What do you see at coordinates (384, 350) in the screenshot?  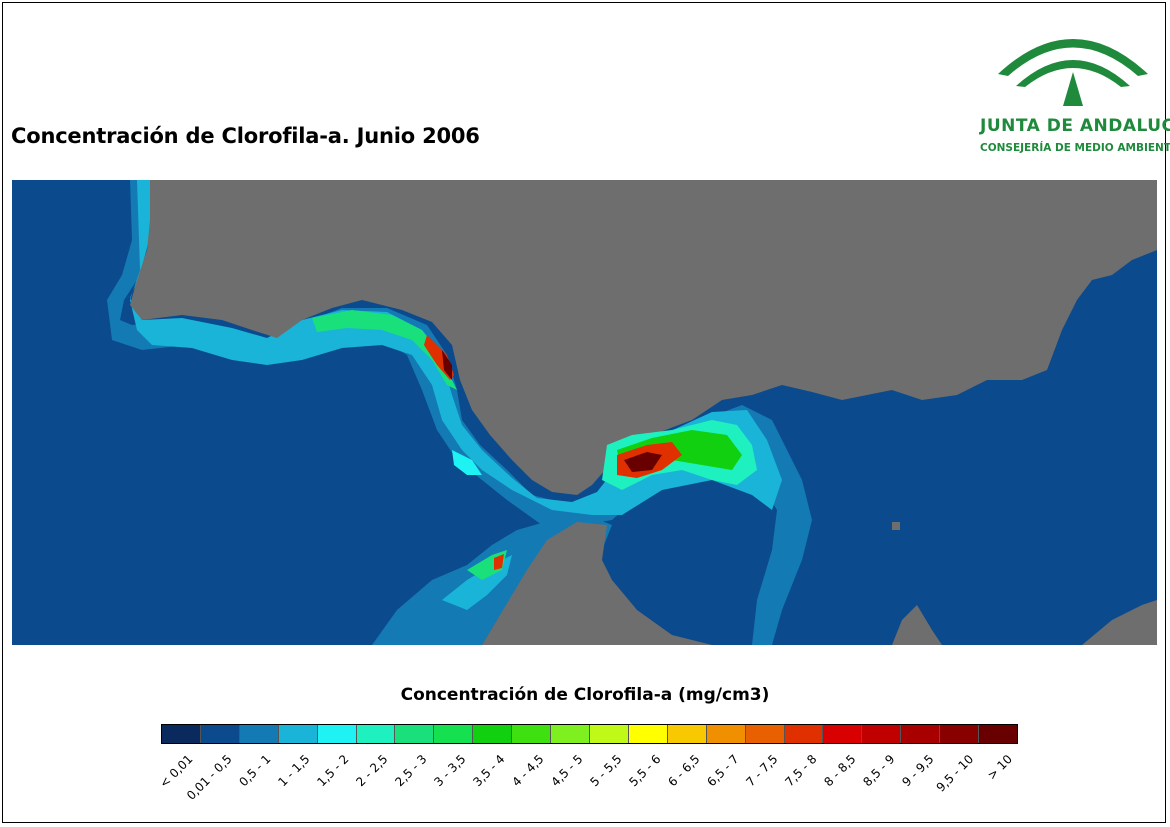 I see `hotspot-huelva-green` at bounding box center [384, 350].